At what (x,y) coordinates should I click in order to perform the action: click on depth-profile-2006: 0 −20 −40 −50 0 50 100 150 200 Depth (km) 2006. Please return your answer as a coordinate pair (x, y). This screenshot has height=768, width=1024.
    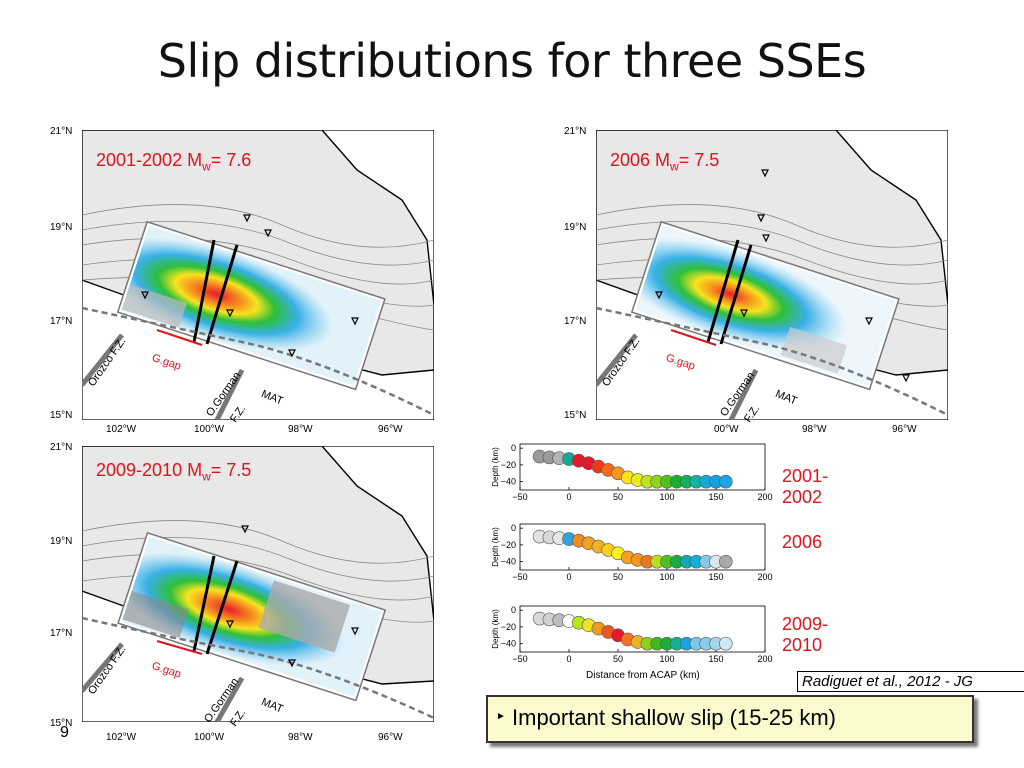
    Looking at the image, I should click on (651, 552).